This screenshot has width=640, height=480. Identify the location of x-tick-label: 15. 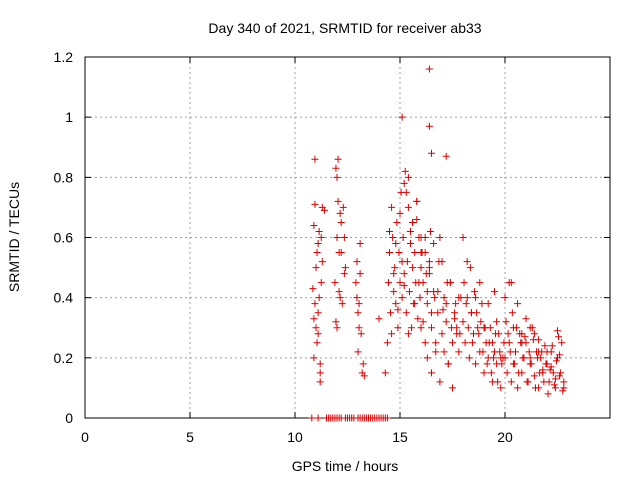
(400, 437).